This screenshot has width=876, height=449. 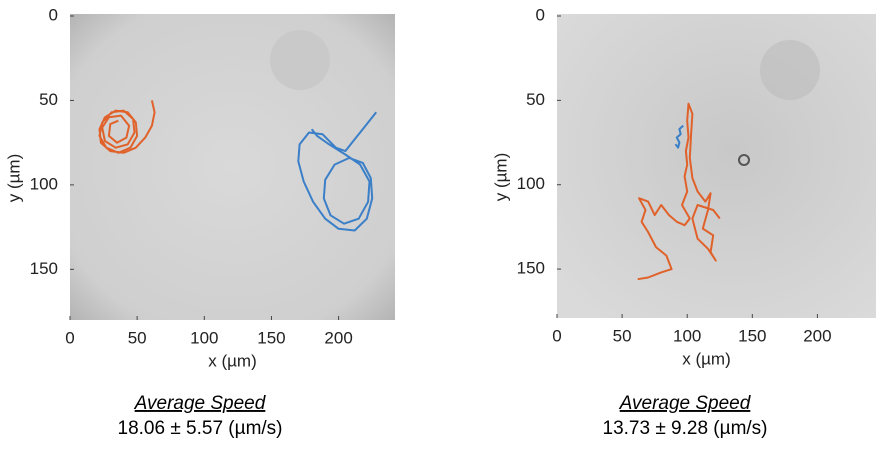 What do you see at coordinates (200, 428) in the screenshot?
I see `caption-speed: 18.06 ± 5.57 (µm/s)` at bounding box center [200, 428].